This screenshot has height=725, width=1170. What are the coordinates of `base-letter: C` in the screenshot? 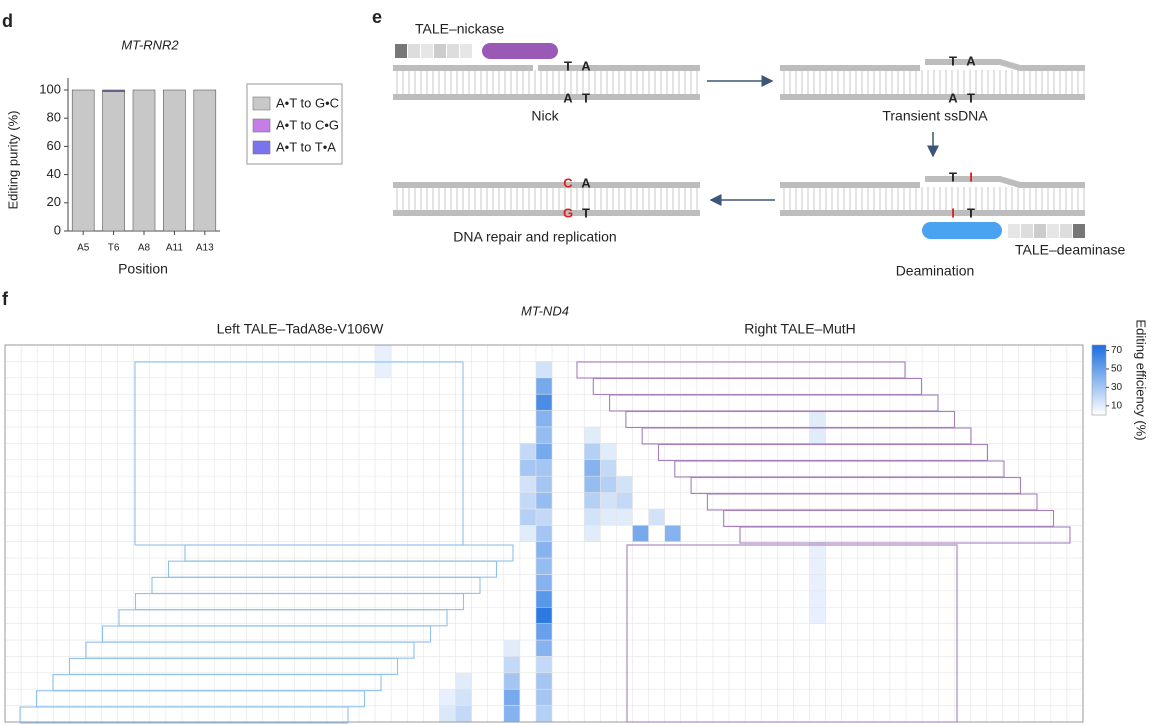 It's located at (568, 182).